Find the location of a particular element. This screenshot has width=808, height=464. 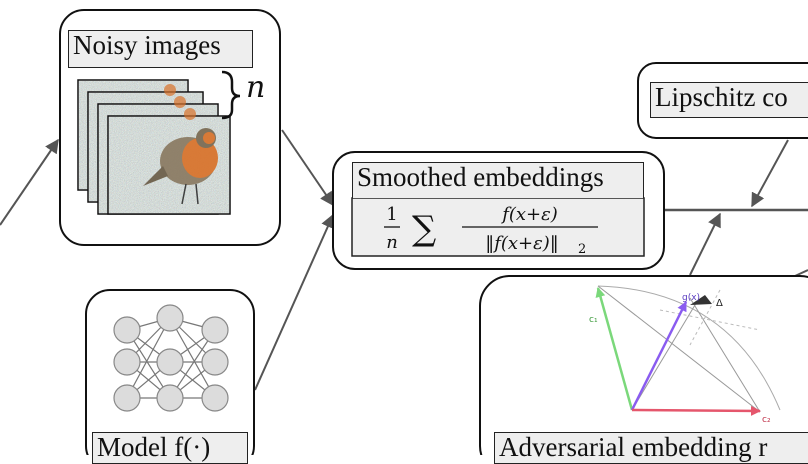

arrow-lipschitz-to-line is located at coordinates (770, 173).